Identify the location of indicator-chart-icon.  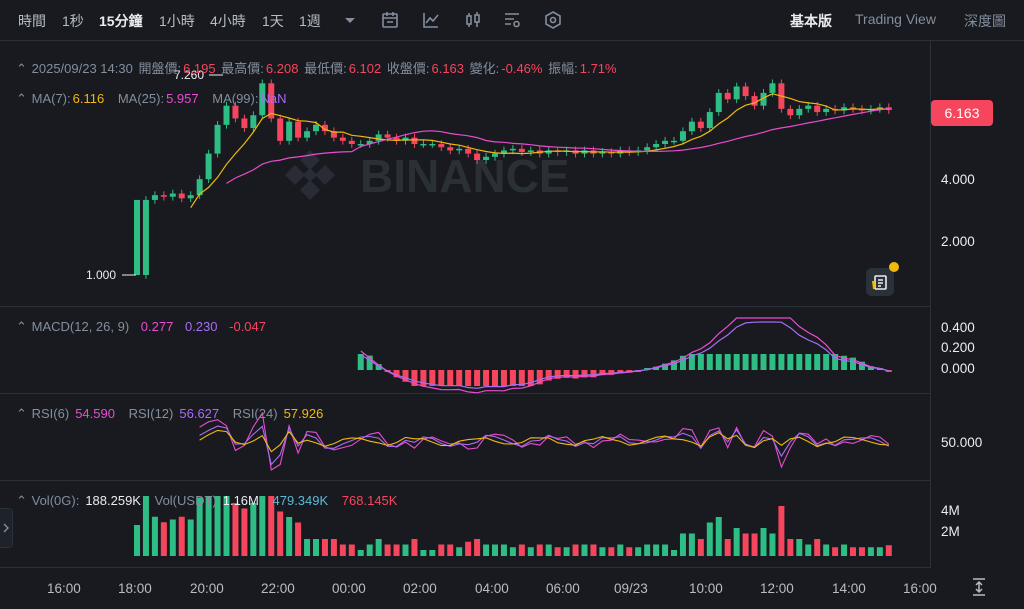
(431, 20).